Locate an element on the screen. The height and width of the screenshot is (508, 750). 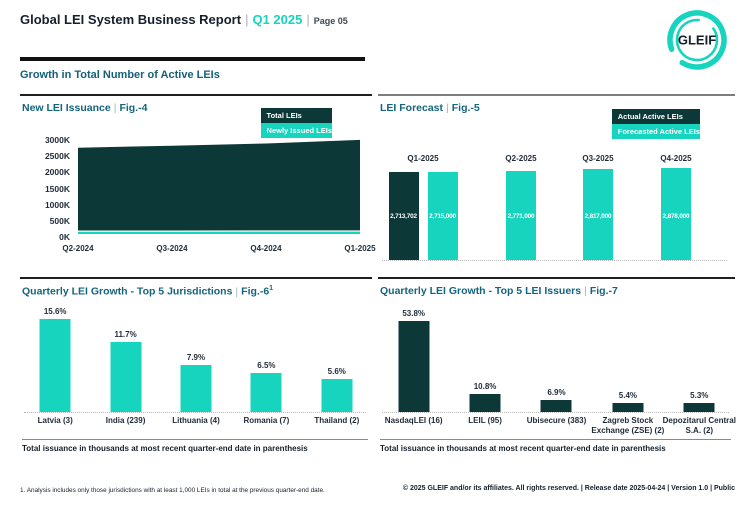
fig4-ytick-label: 3000K is located at coordinates (57, 140).